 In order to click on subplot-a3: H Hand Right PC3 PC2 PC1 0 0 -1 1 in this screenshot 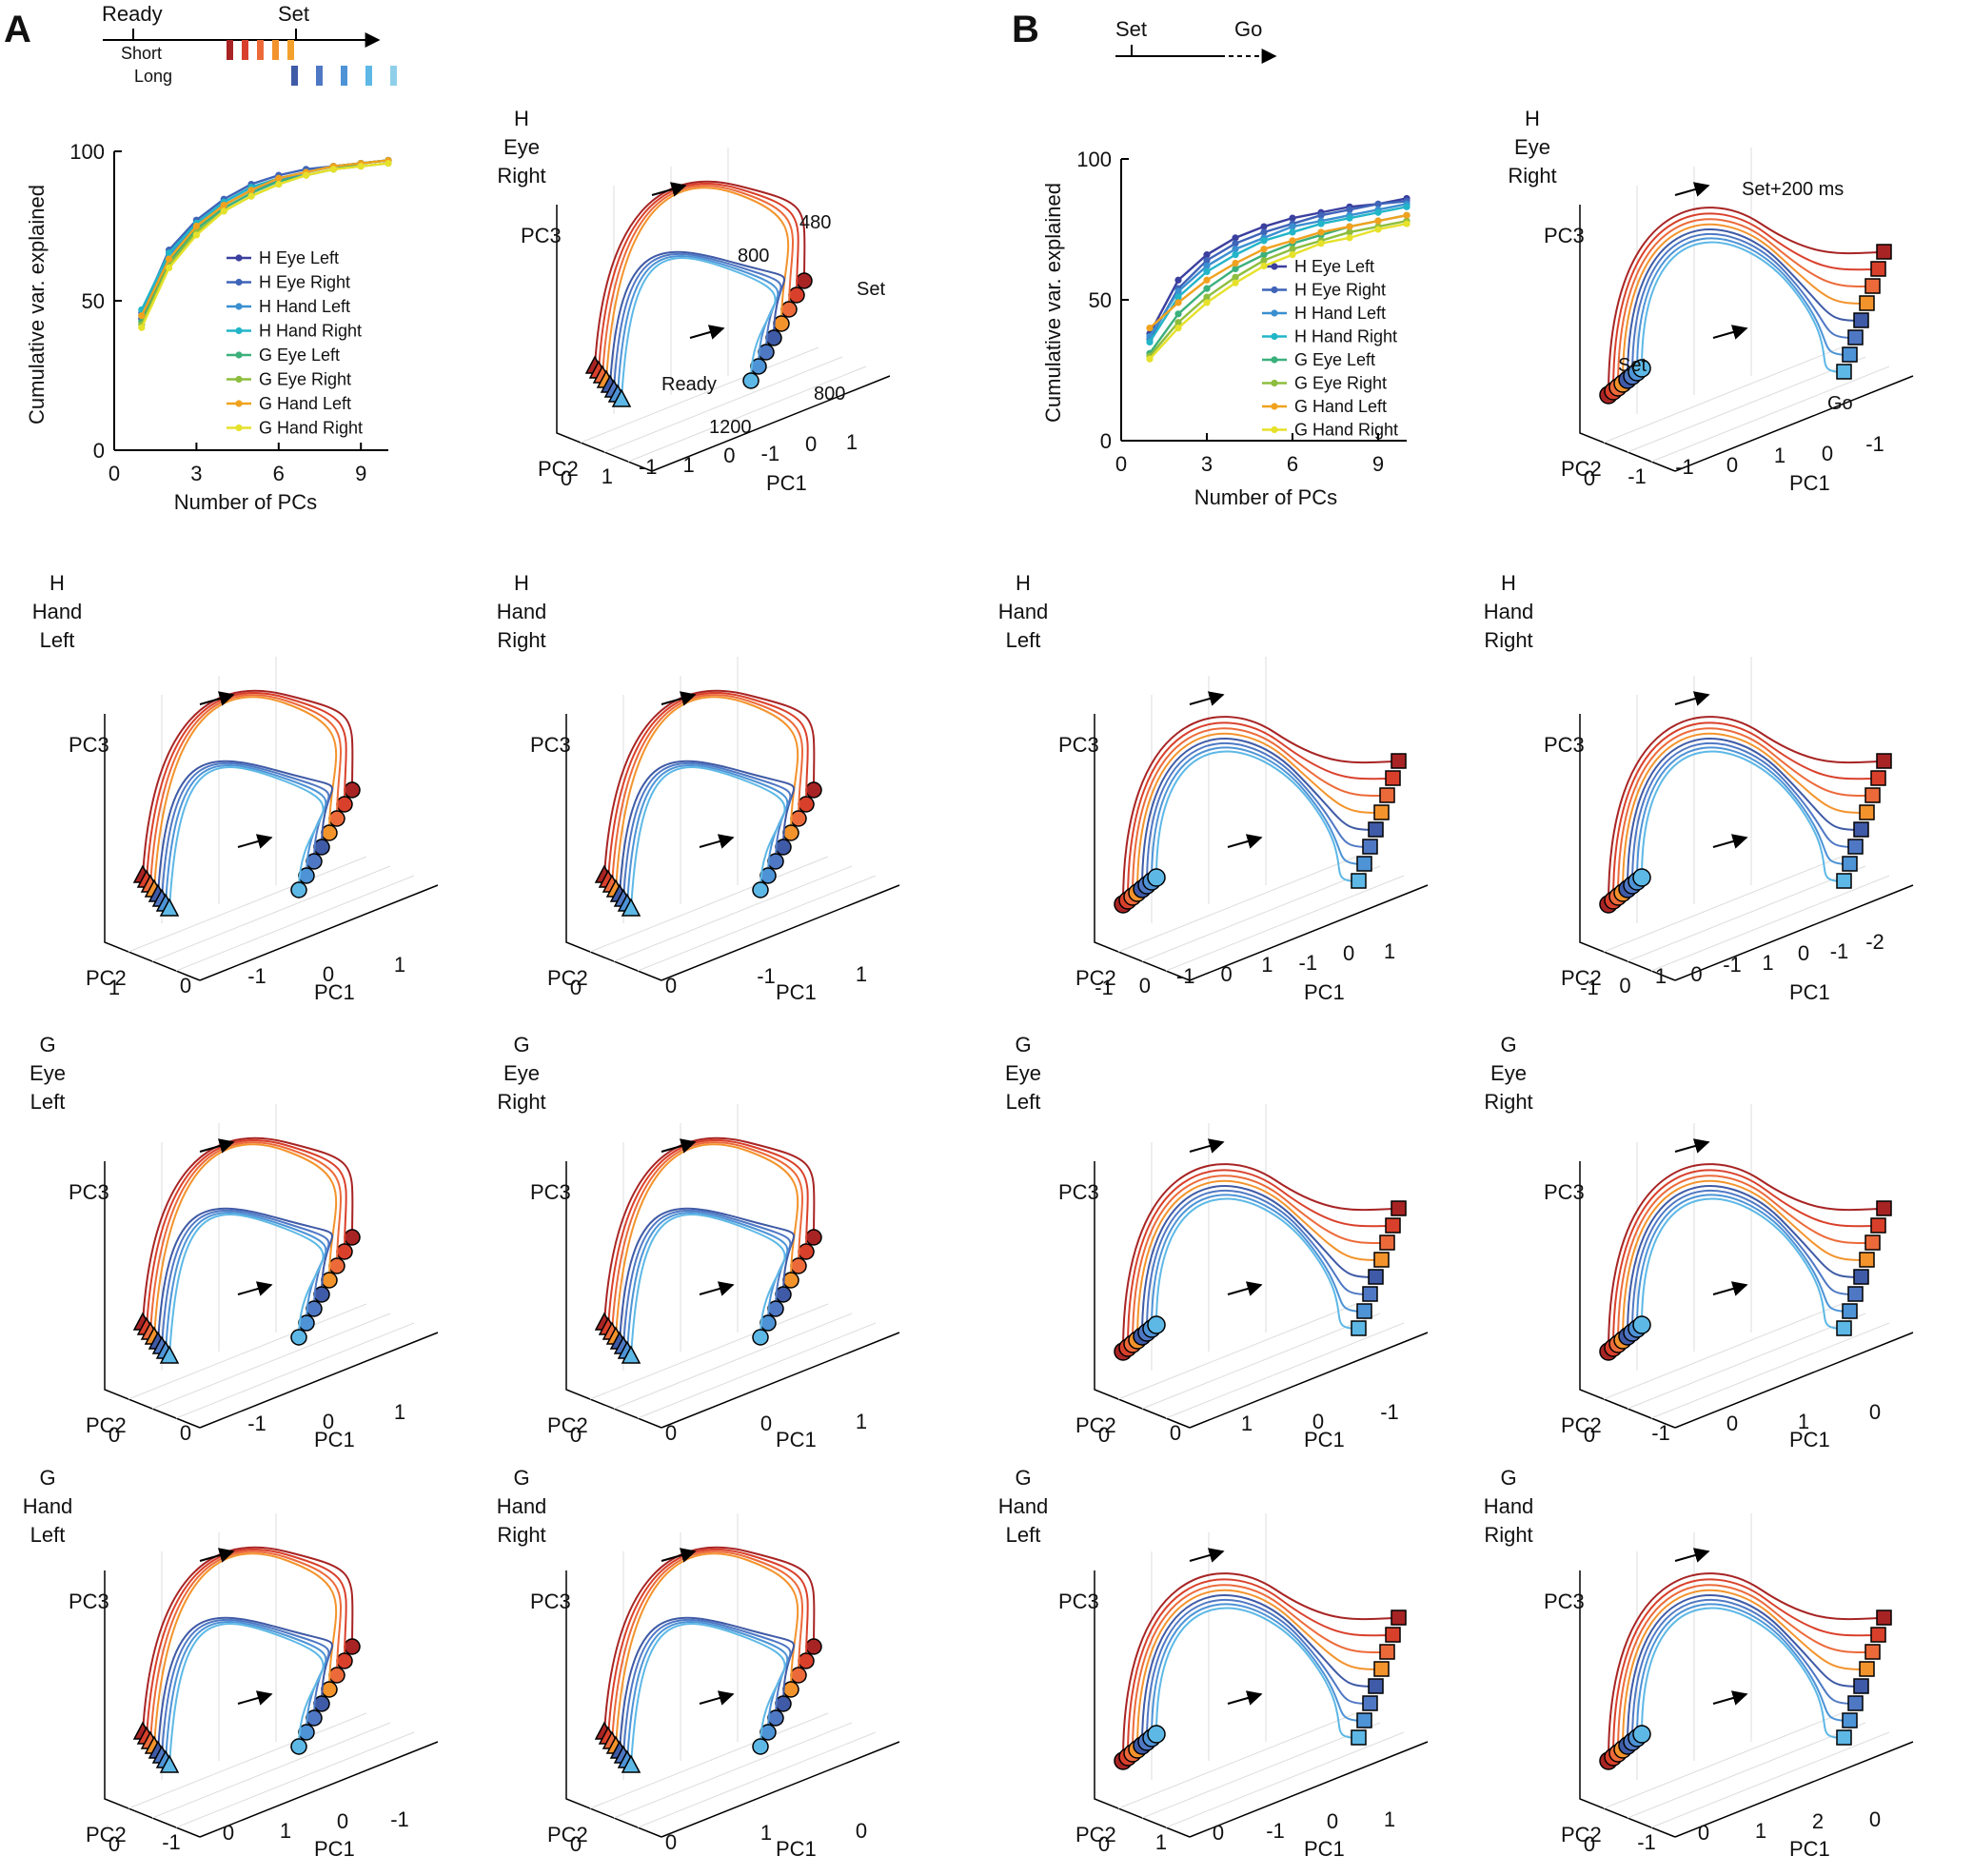, I will do `click(698, 787)`.